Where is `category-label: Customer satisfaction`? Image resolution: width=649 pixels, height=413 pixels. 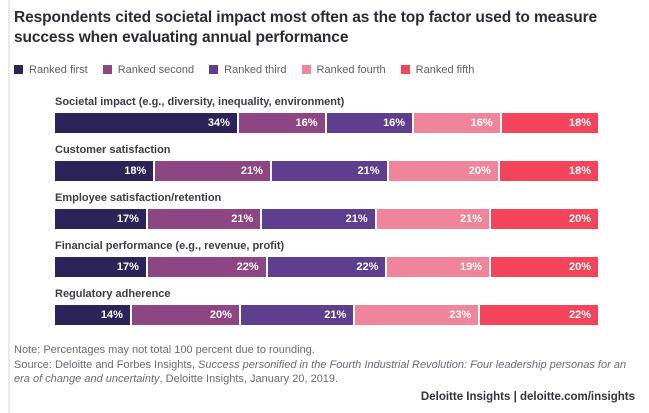 category-label: Customer satisfaction is located at coordinates (113, 150).